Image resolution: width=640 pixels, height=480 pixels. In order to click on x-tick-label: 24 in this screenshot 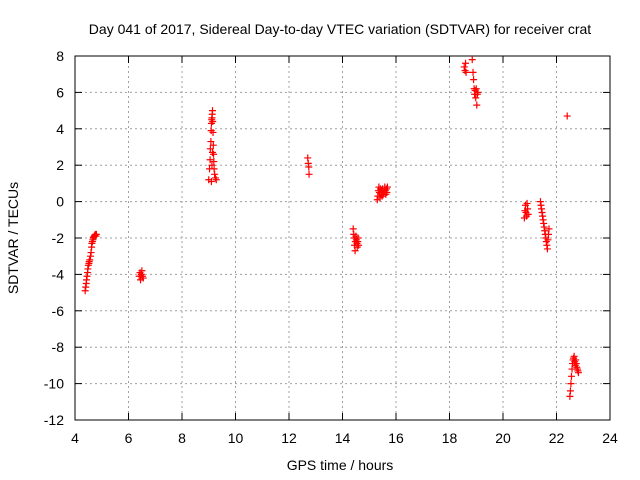, I will do `click(610, 438)`.